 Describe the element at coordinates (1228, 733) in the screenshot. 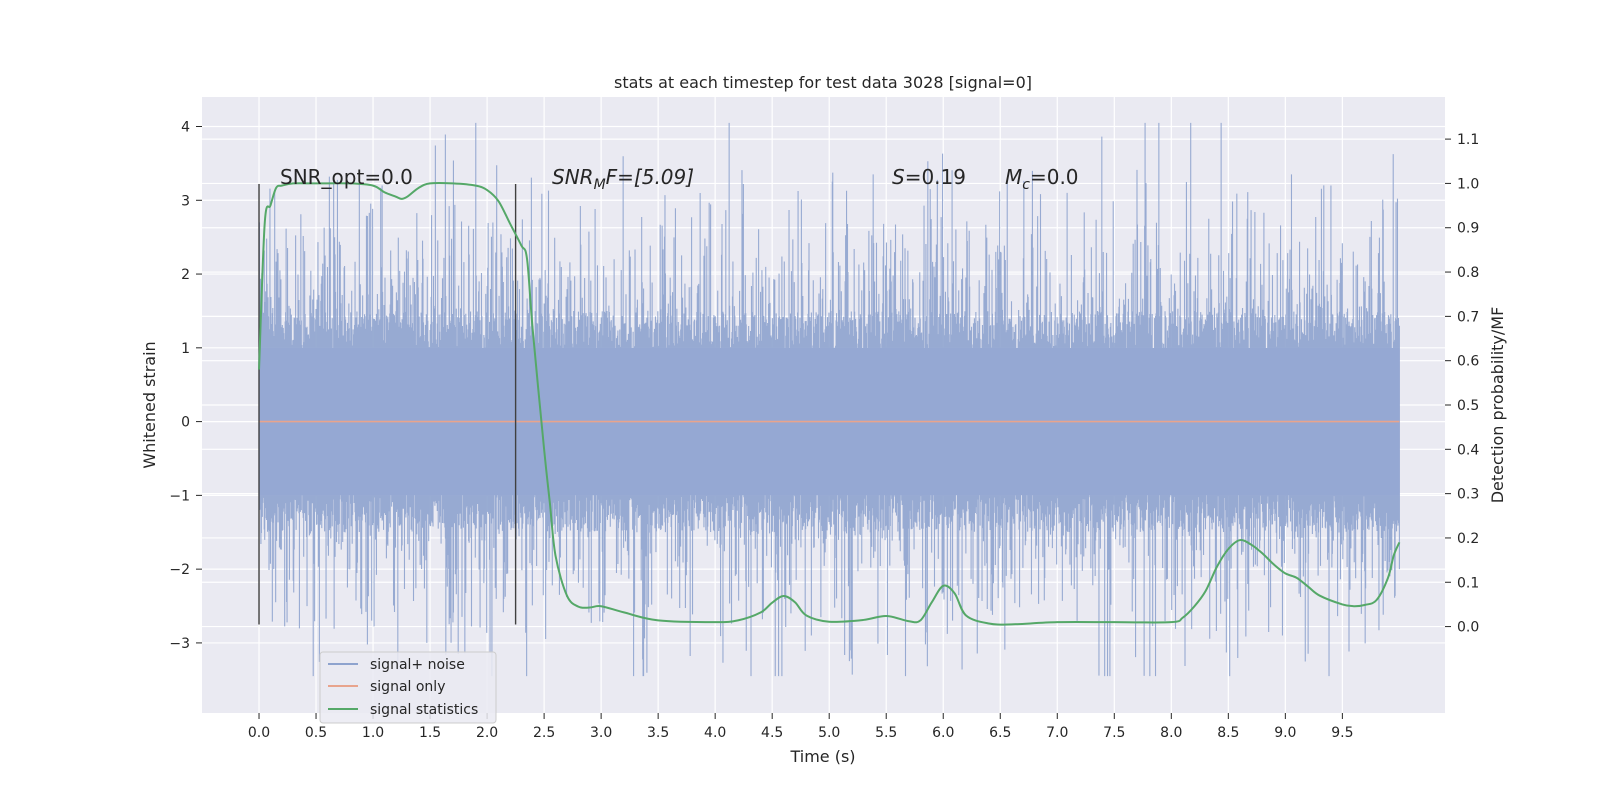

I see `x-tick-label: 8.5` at that location.